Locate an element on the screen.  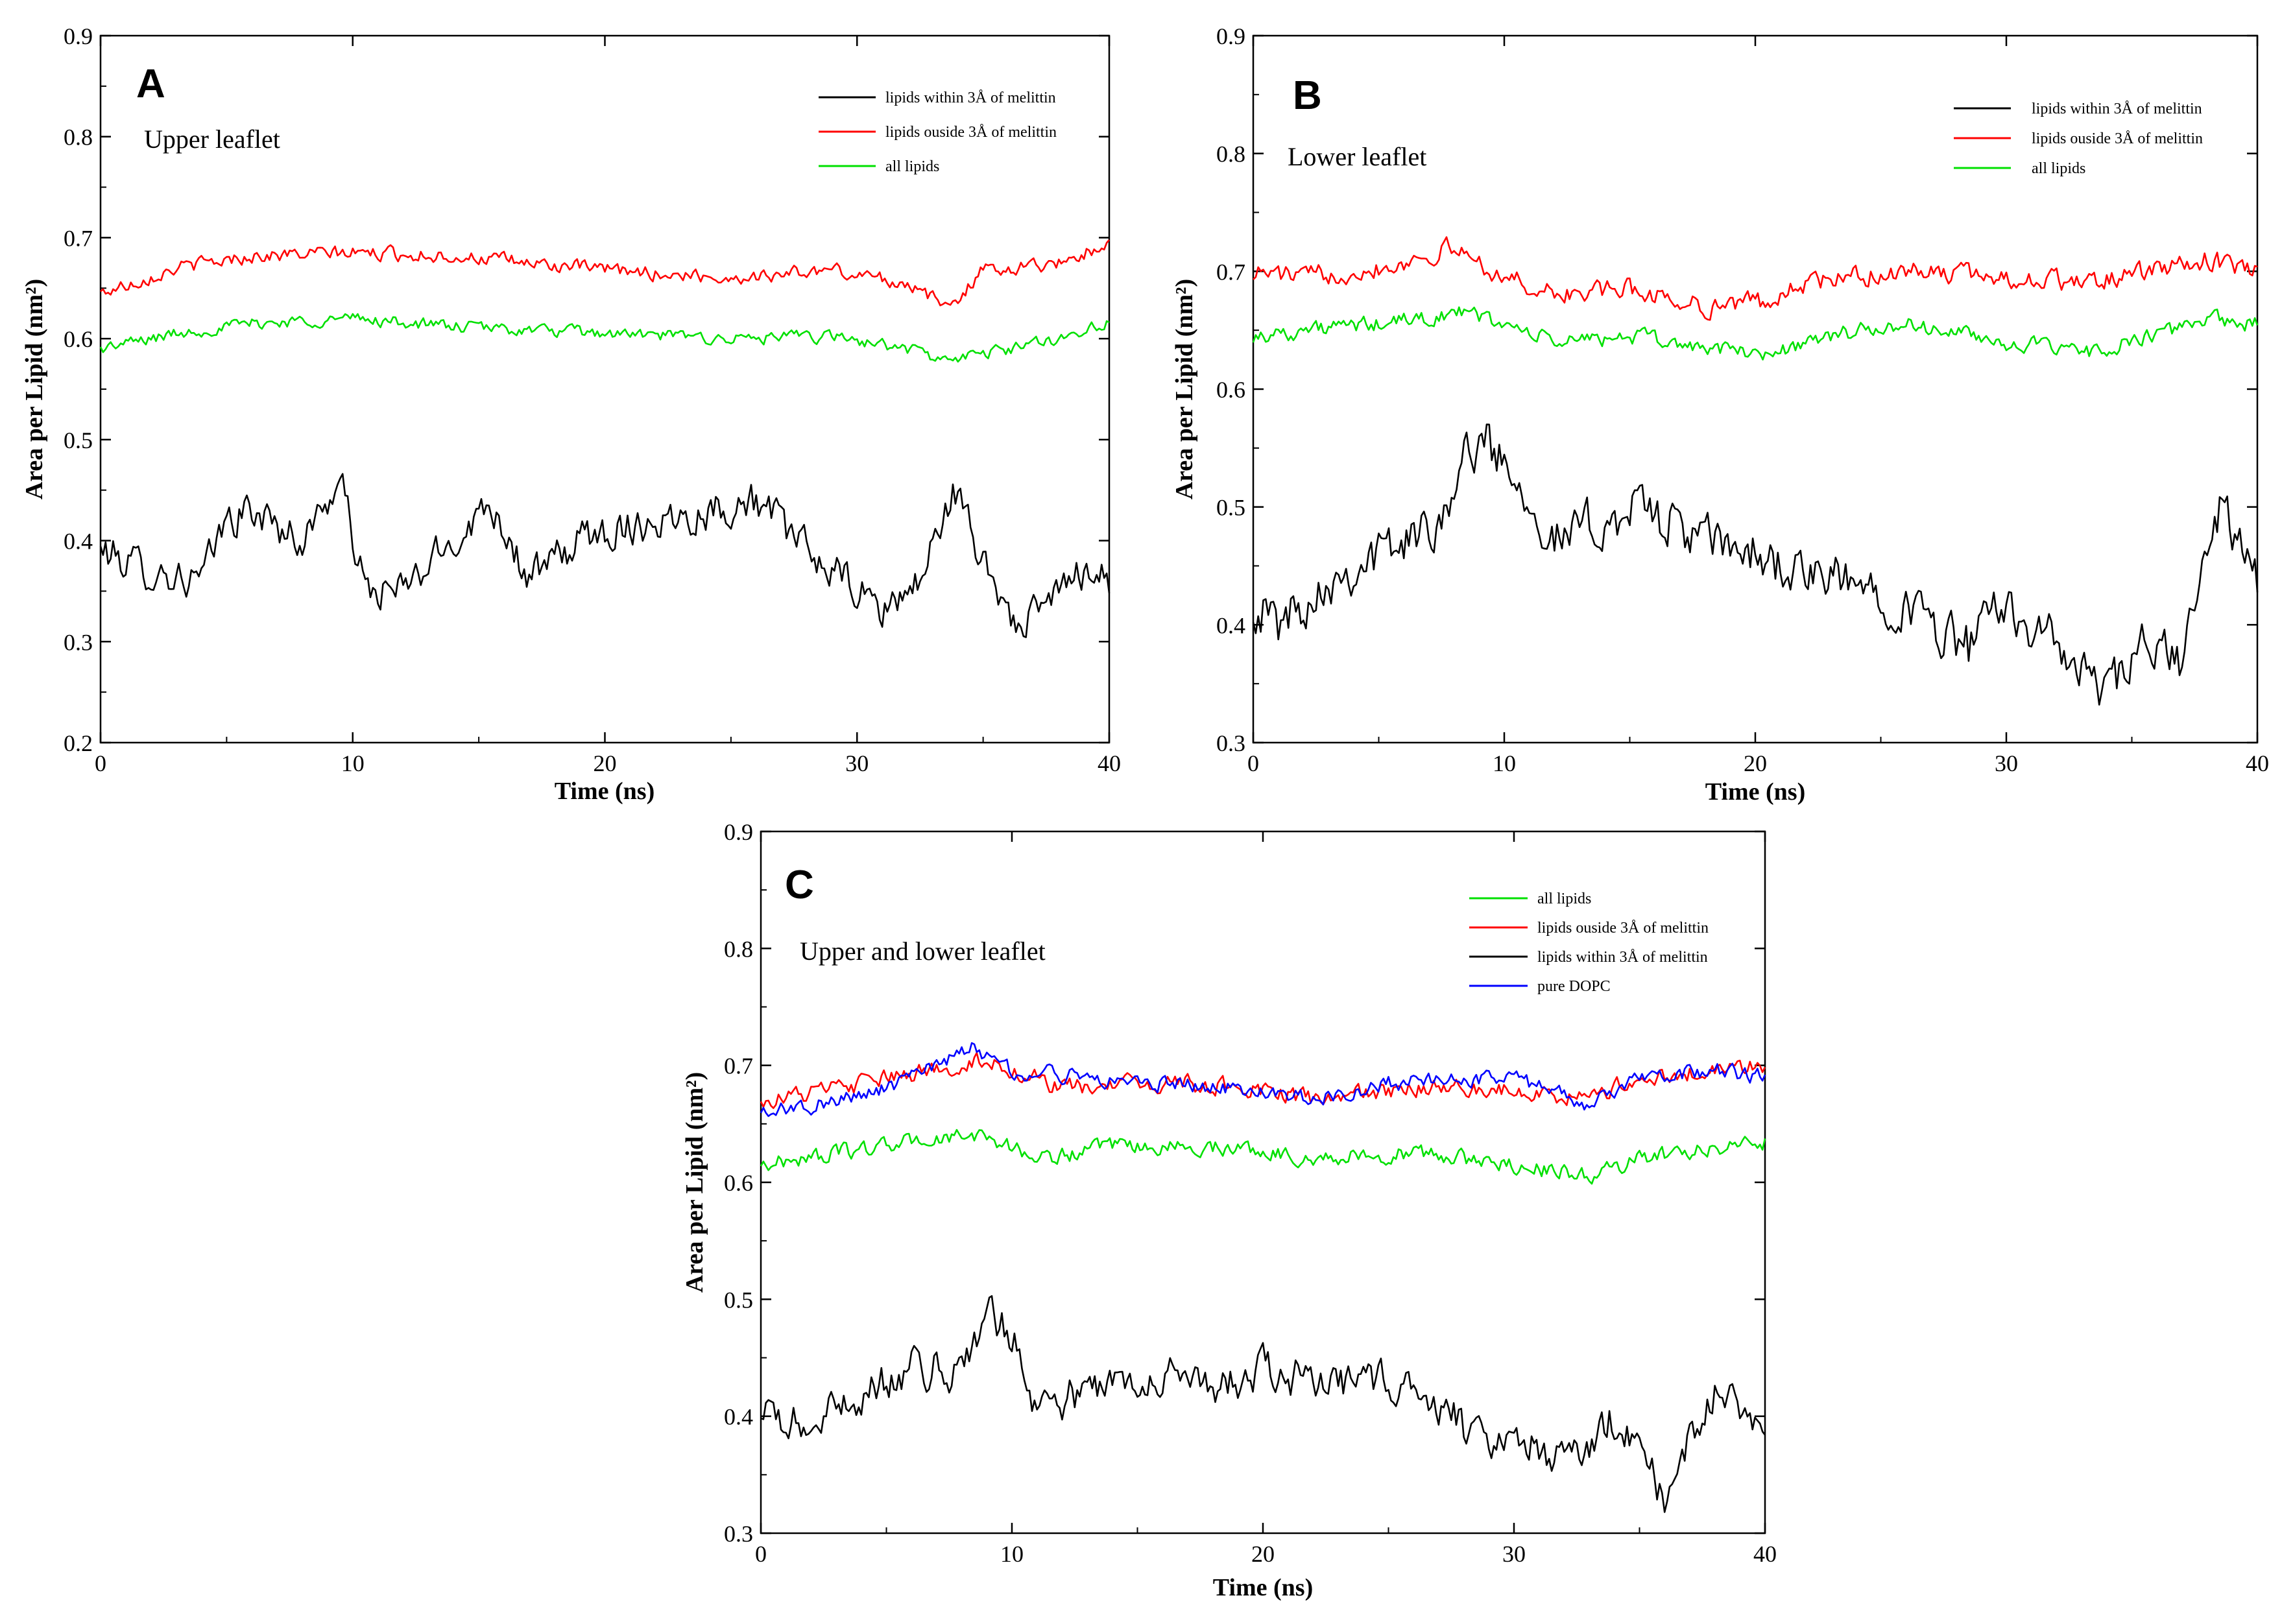
panel-a-annotation: Upper leaflet is located at coordinates (212, 139).